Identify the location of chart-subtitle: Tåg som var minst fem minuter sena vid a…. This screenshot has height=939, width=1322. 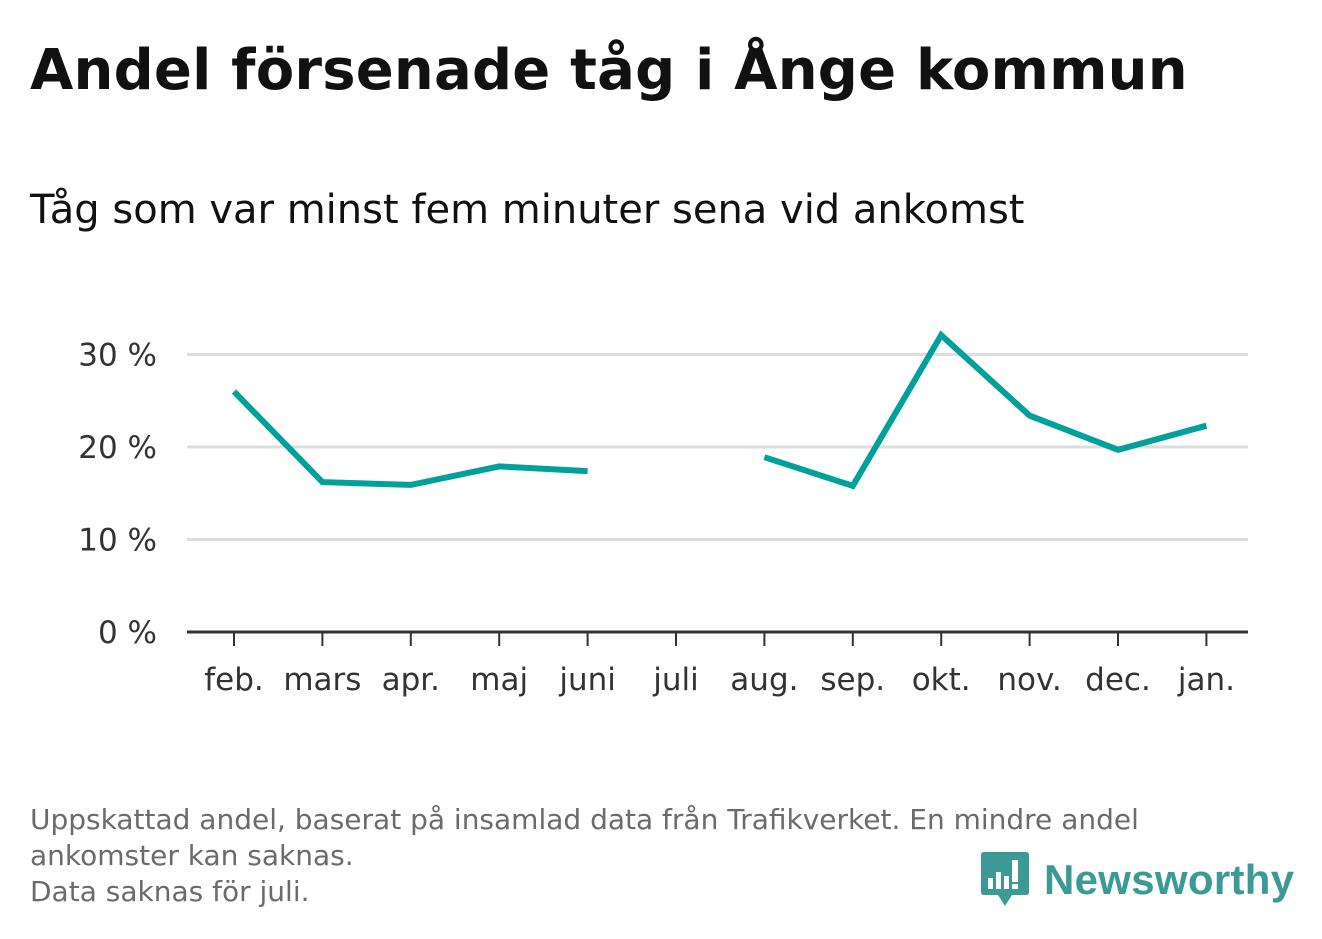
(527, 210).